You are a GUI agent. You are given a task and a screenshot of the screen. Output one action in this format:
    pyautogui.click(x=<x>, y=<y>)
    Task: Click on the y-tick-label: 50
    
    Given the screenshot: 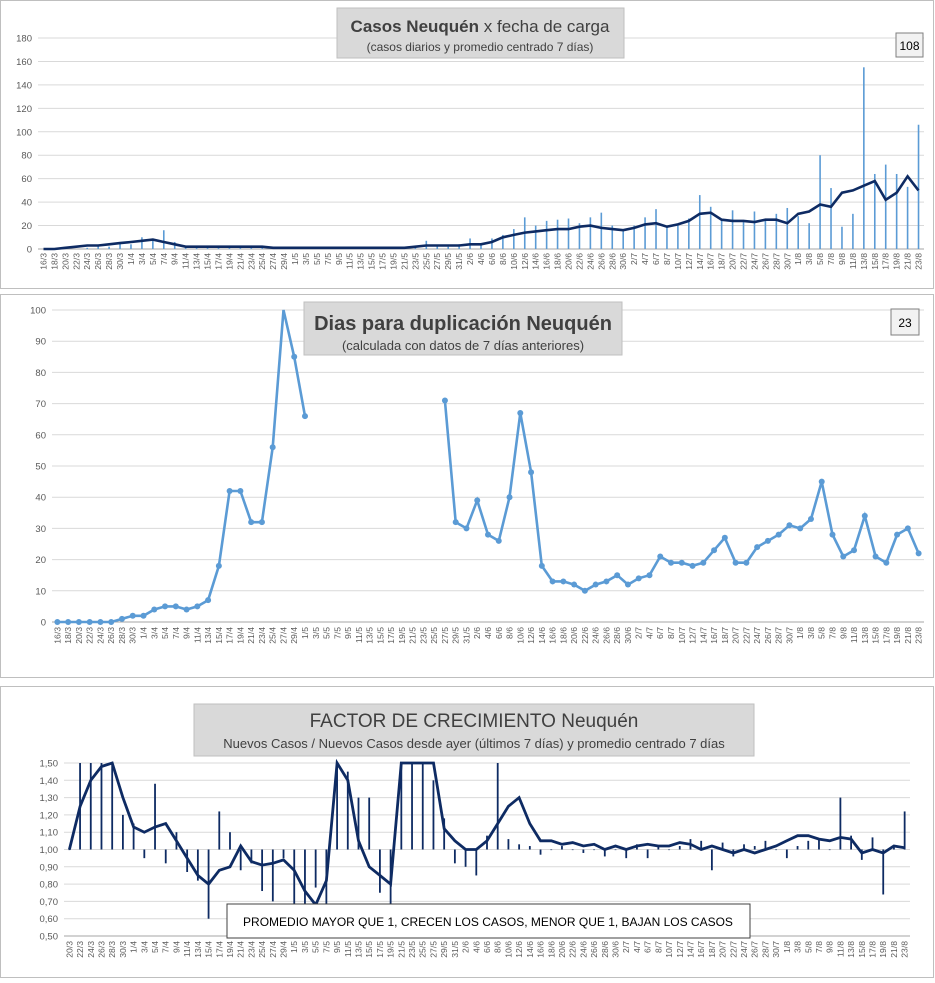 What is the action you would take?
    pyautogui.click(x=40, y=467)
    